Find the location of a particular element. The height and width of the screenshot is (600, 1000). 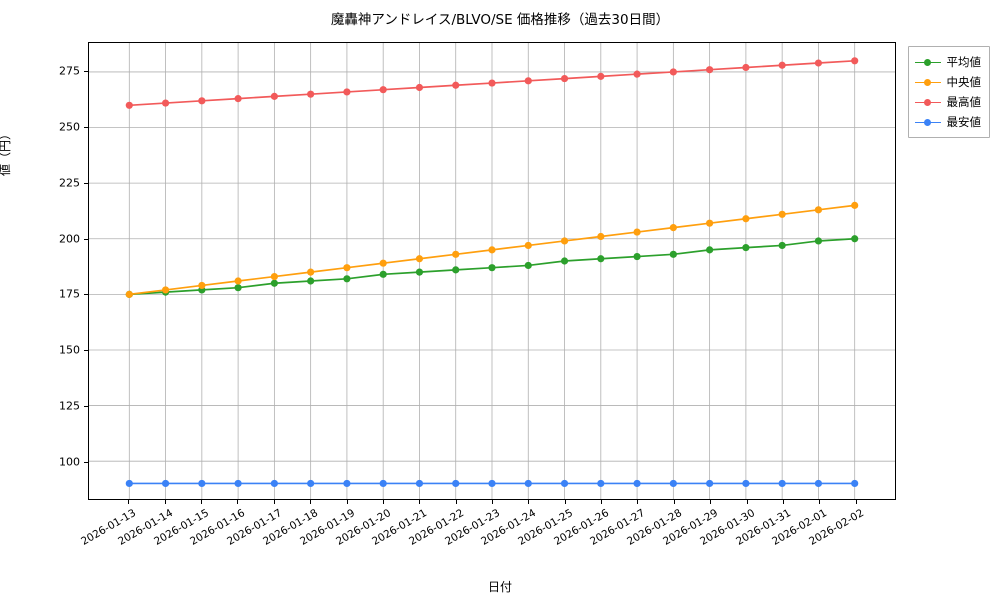

y-tick-label: 275 is located at coordinates (69, 71).